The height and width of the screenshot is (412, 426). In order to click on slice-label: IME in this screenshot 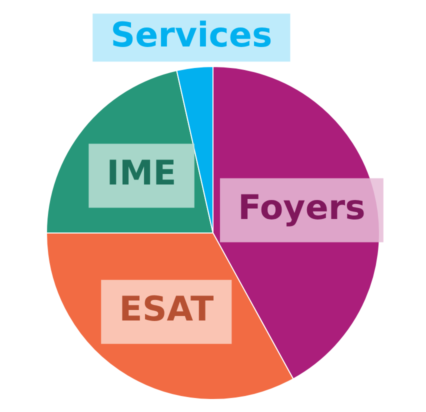, I will do `click(141, 174)`.